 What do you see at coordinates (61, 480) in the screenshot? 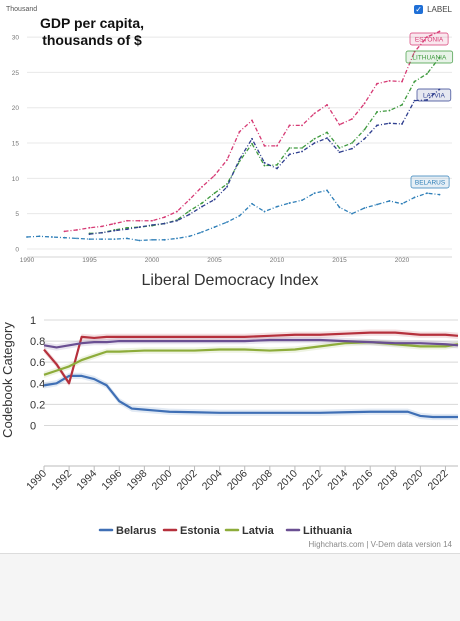
I see `ldi-x-tick-label: 1992` at bounding box center [61, 480].